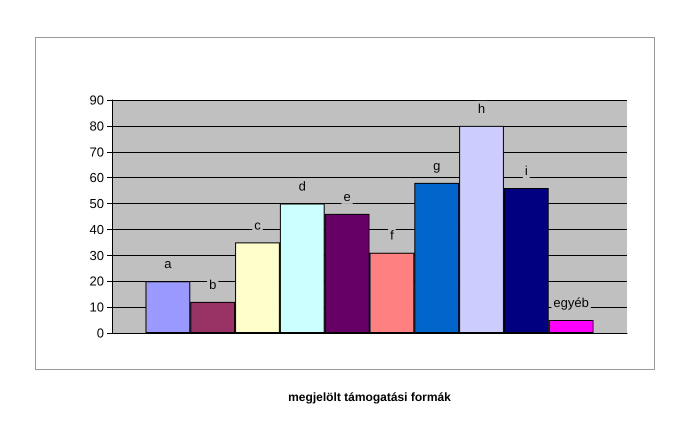  Describe the element at coordinates (482, 108) in the screenshot. I see `series-label: h` at that location.